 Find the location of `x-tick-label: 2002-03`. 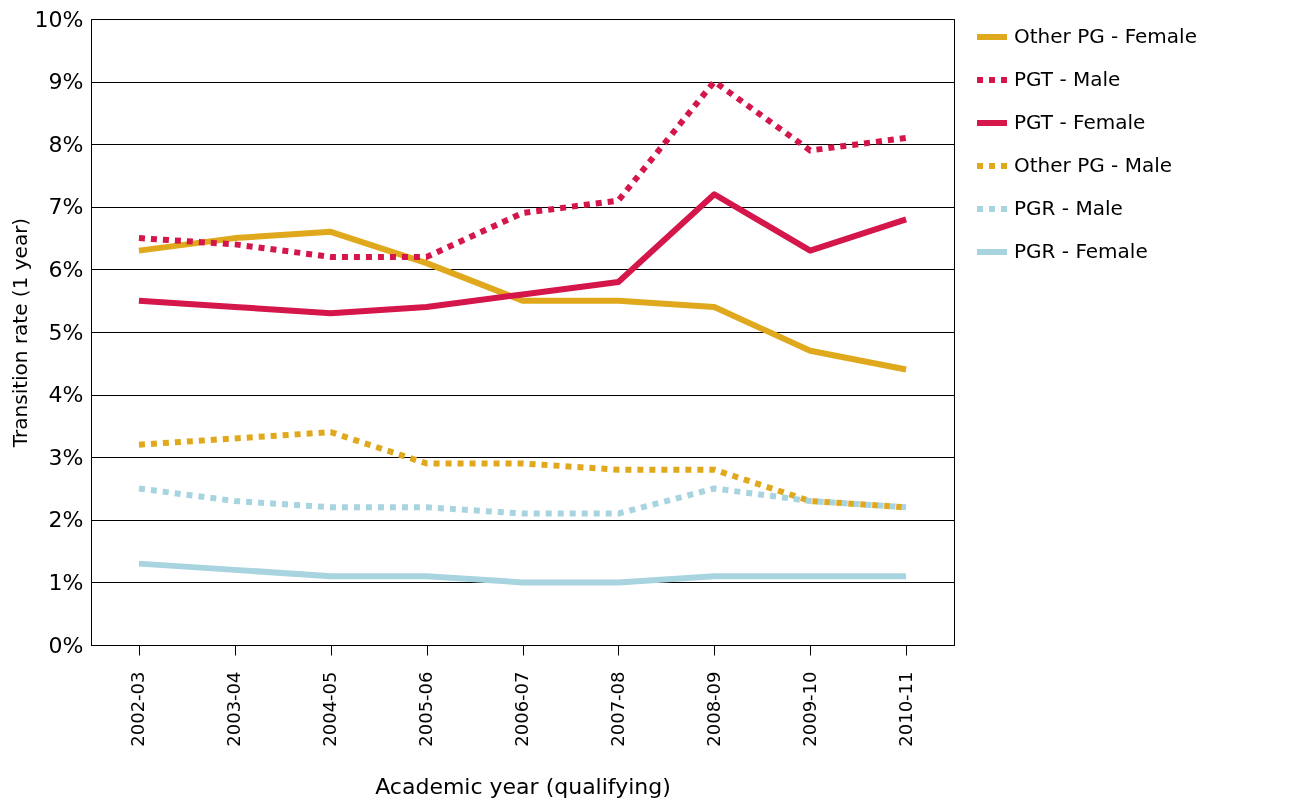

x-tick-label: 2002-03 is located at coordinates (138, 709).